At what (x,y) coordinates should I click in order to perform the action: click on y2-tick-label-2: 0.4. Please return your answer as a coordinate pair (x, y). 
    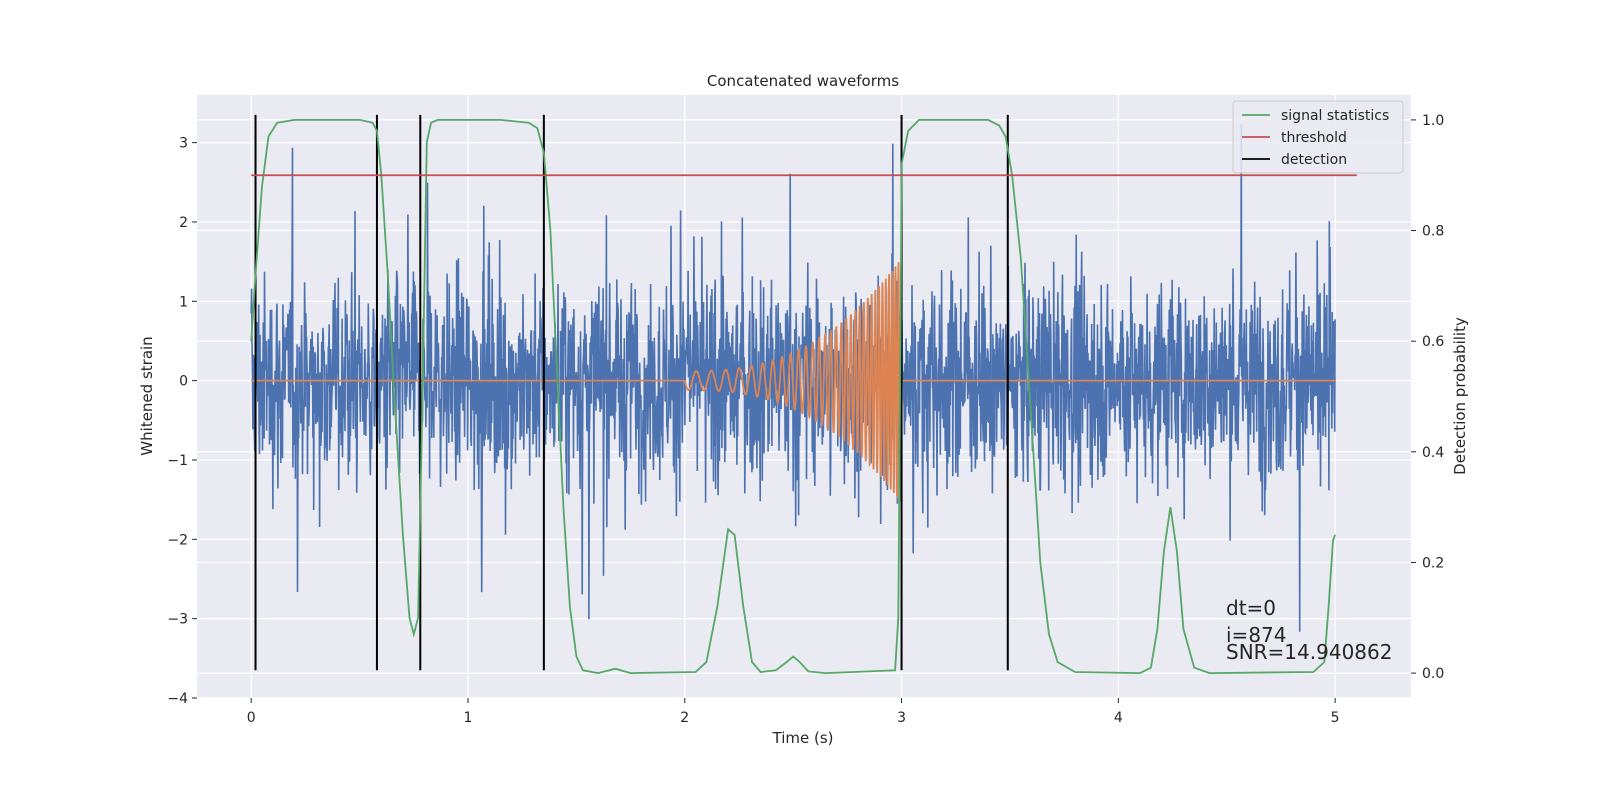
    Looking at the image, I should click on (1433, 453).